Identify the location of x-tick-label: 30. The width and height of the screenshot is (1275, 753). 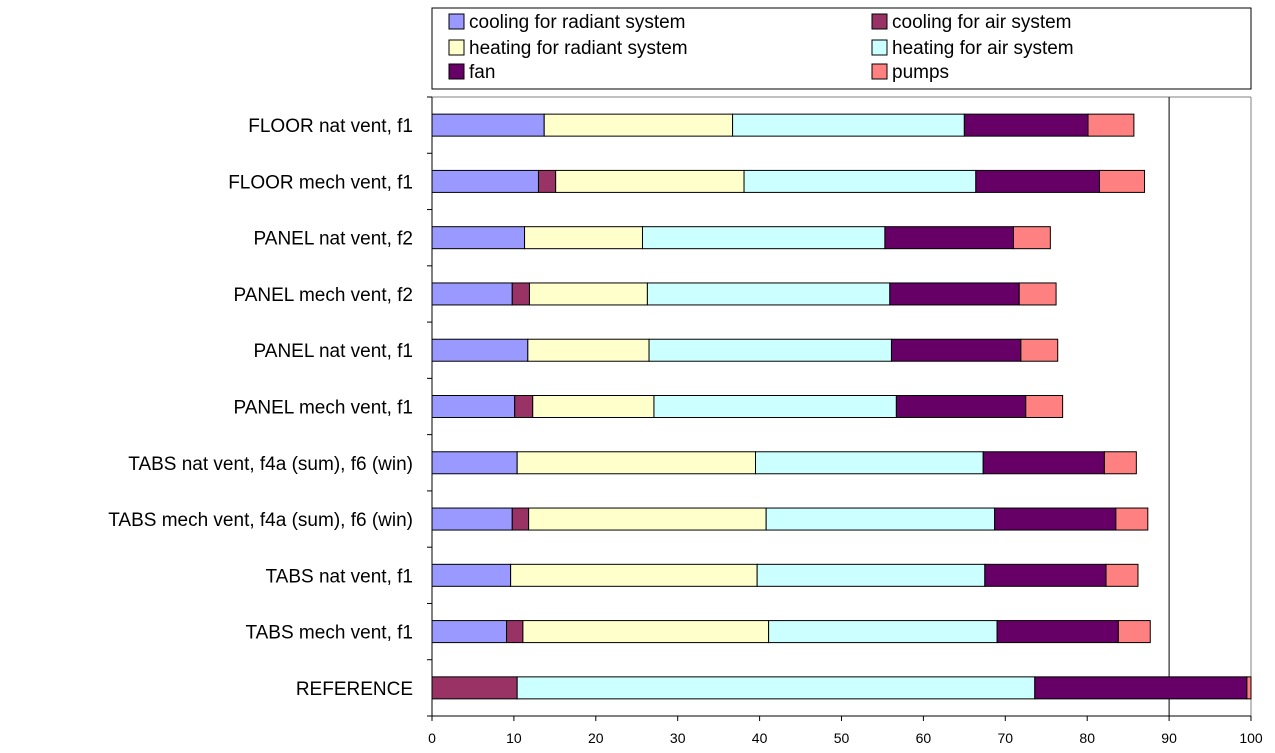
(678, 738).